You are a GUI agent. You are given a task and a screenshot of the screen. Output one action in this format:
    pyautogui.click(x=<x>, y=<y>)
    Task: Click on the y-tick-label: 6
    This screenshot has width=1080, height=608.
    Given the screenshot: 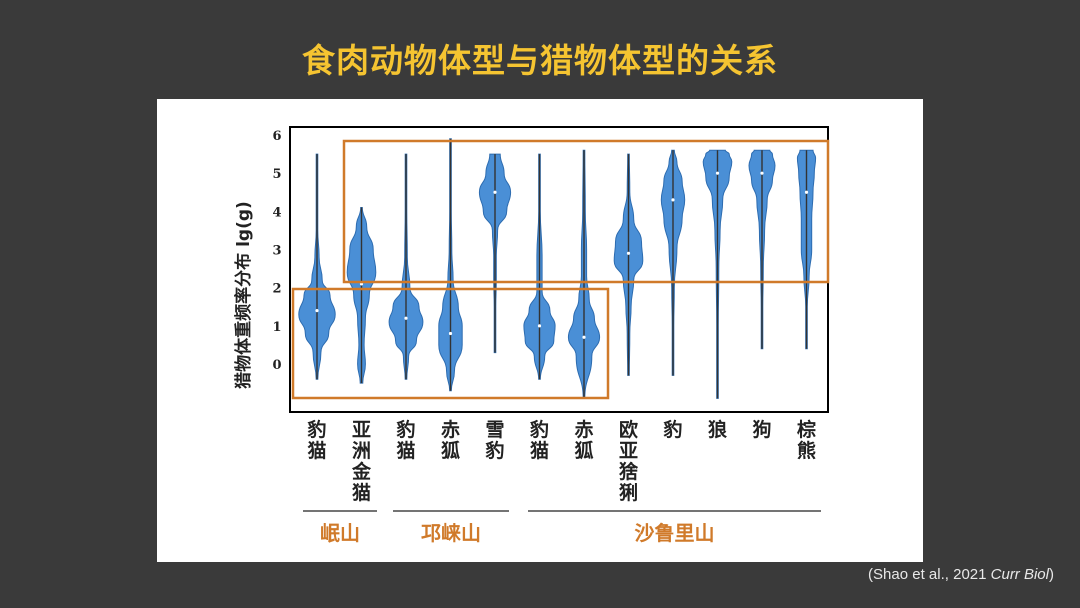 What is the action you would take?
    pyautogui.click(x=276, y=136)
    